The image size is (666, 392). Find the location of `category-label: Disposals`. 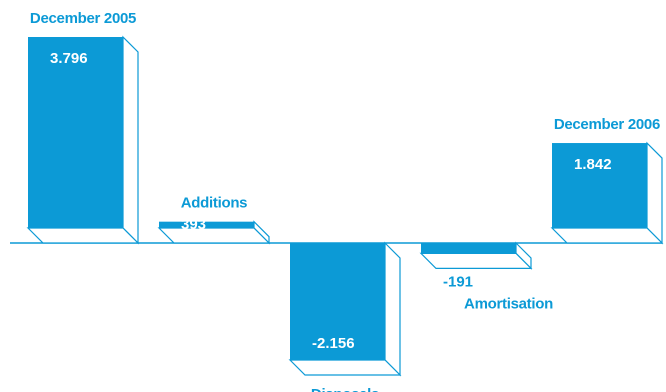

category-label: Disposals is located at coordinates (345, 389).